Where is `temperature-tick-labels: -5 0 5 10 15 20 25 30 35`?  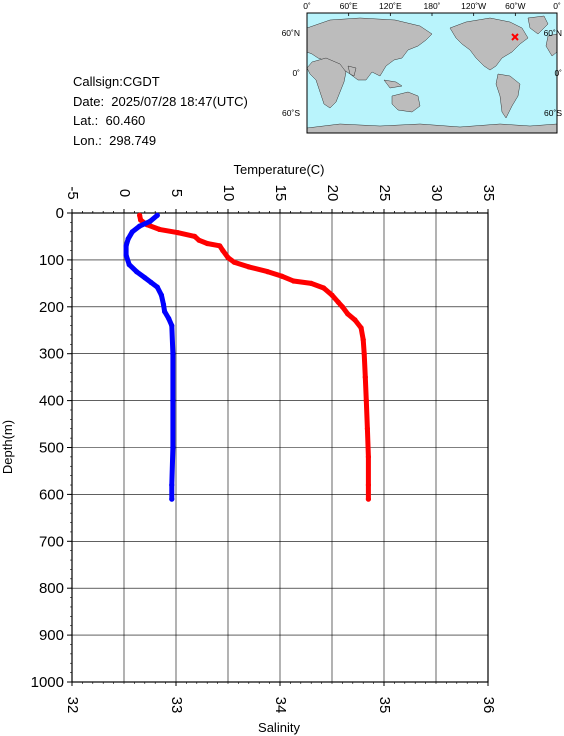
temperature-tick-labels: -5 0 5 10 15 20 25 30 35 is located at coordinates (280, 193).